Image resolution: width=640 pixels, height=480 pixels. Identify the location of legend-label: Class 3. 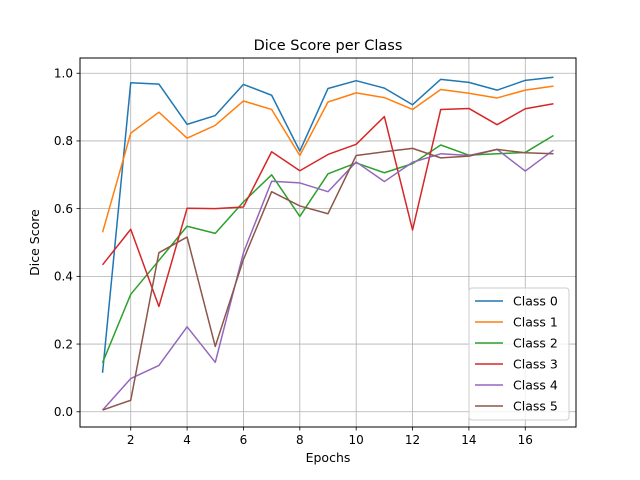
(535, 364).